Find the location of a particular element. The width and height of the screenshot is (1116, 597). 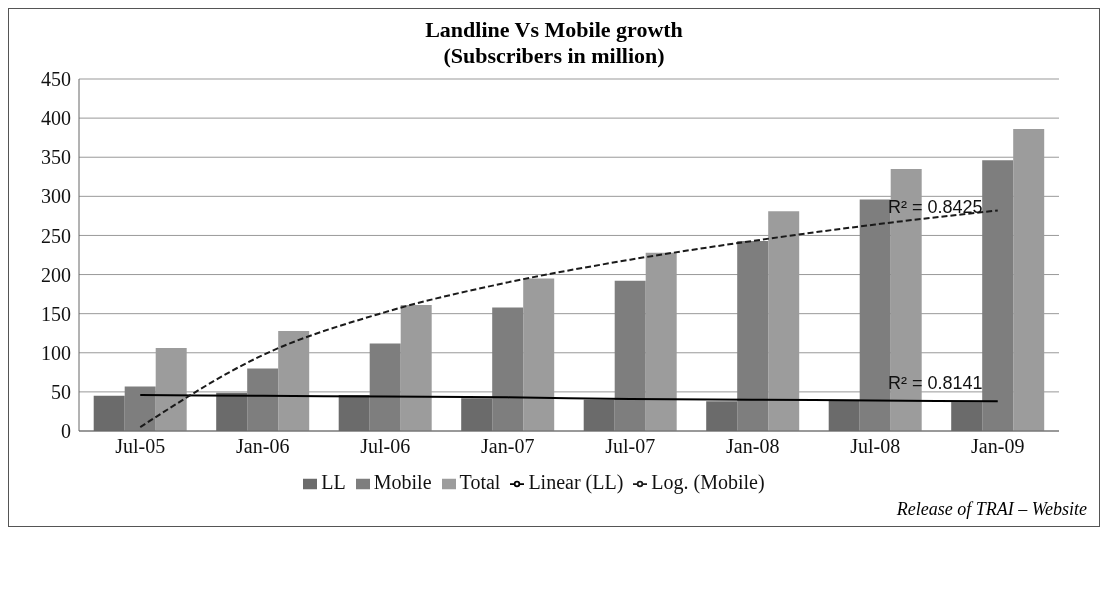

legend-label: Log. (Mobile) is located at coordinates (708, 482).